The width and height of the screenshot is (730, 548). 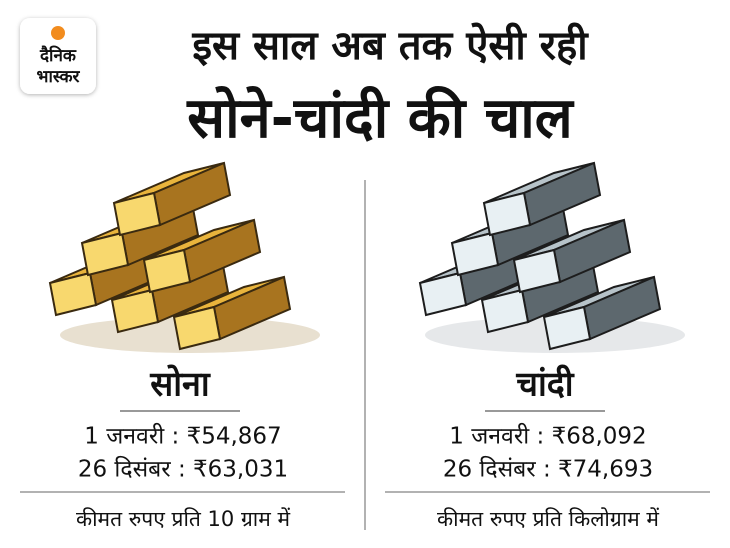 What do you see at coordinates (544, 384) in the screenshot?
I see `silver-name: चांदी` at bounding box center [544, 384].